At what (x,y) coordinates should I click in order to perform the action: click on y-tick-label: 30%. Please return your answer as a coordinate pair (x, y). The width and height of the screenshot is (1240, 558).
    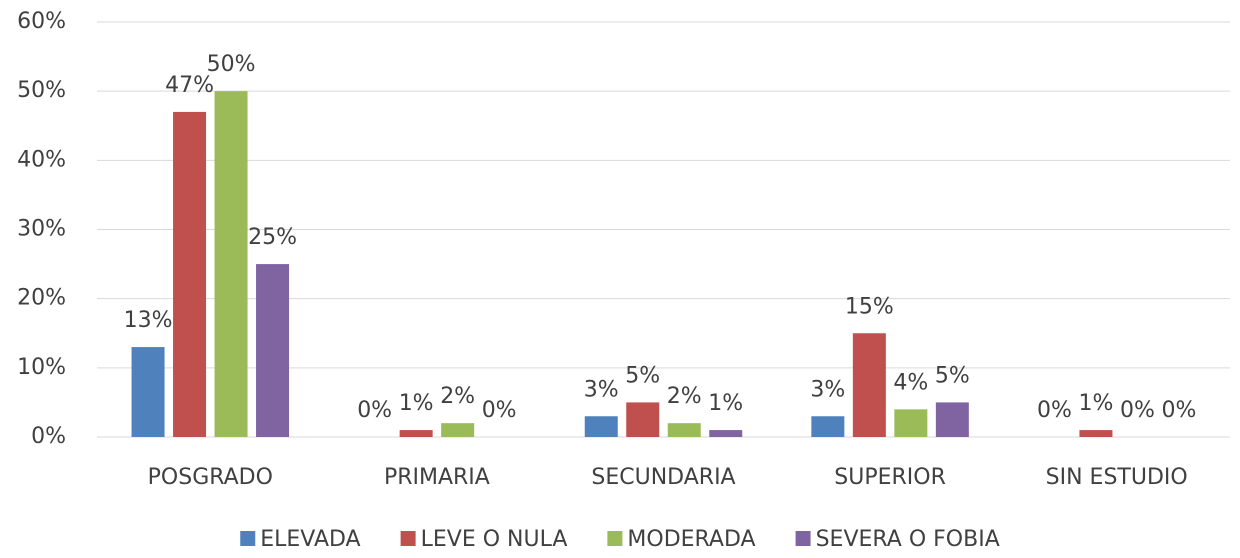
    Looking at the image, I should click on (41, 229).